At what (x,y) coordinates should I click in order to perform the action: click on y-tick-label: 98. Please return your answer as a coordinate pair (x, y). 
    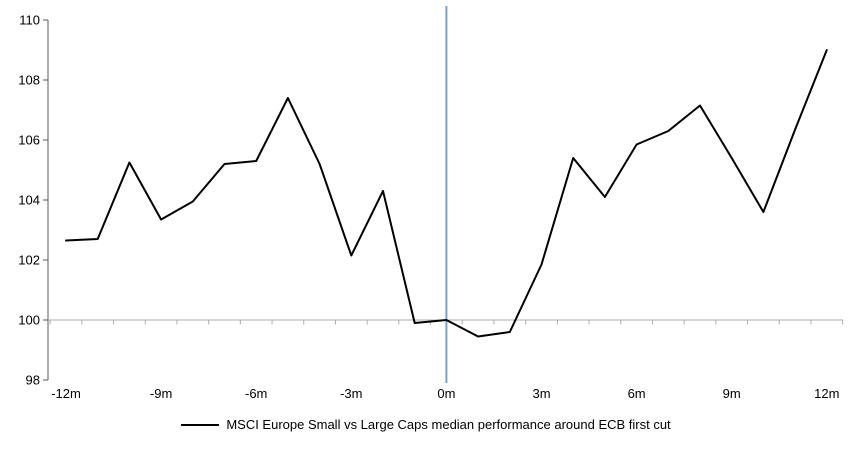
    Looking at the image, I should click on (33, 380).